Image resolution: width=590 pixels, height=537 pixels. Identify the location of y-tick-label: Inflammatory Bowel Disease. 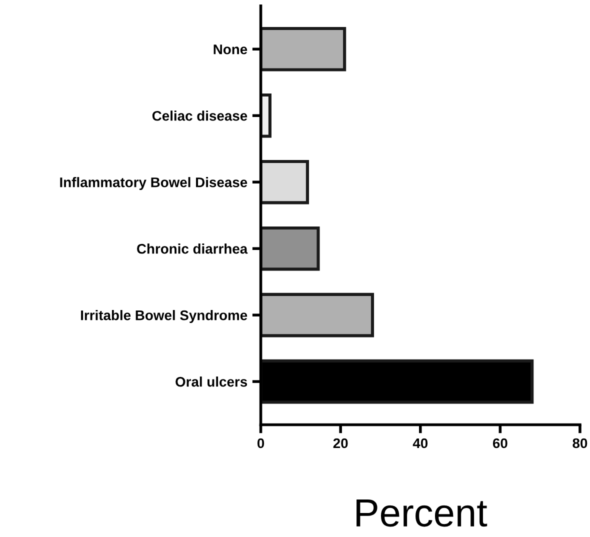
(154, 183).